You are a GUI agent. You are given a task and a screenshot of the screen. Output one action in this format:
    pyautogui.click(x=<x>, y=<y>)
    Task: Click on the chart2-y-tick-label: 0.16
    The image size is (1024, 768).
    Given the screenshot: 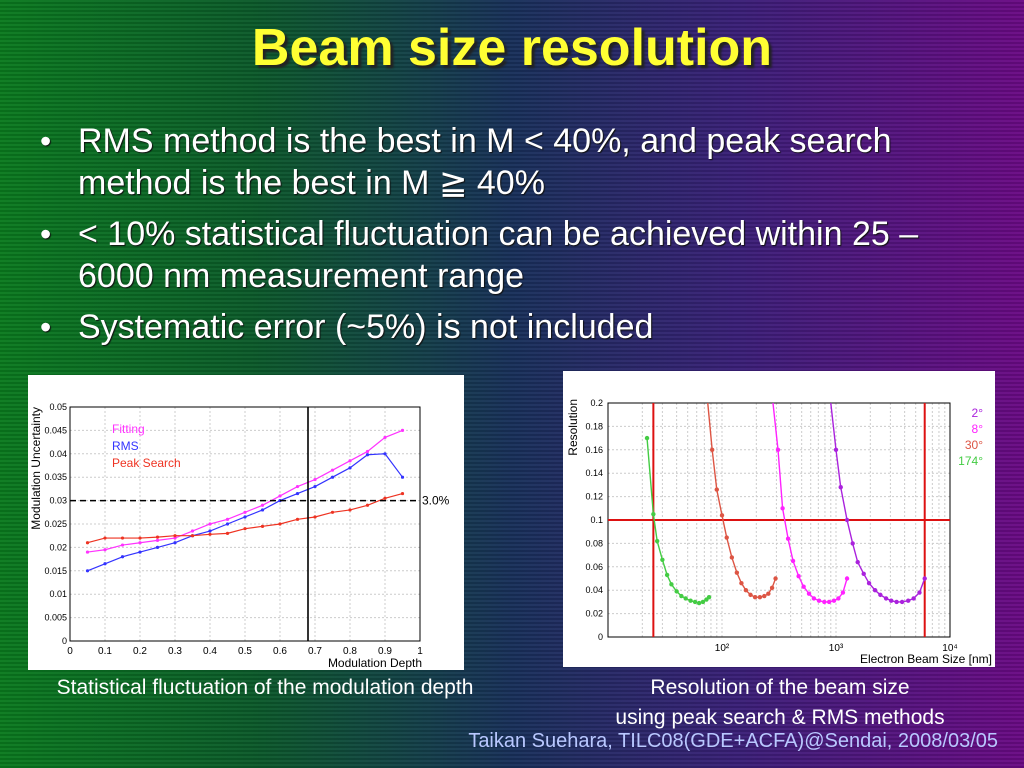 What is the action you would take?
    pyautogui.click(x=594, y=450)
    